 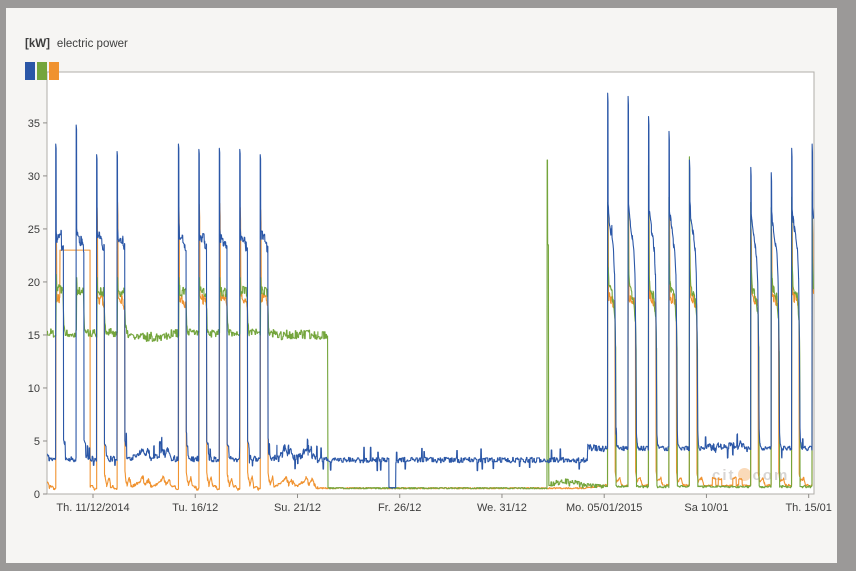 I want to click on y-tick-label: 25, so click(x=34, y=230).